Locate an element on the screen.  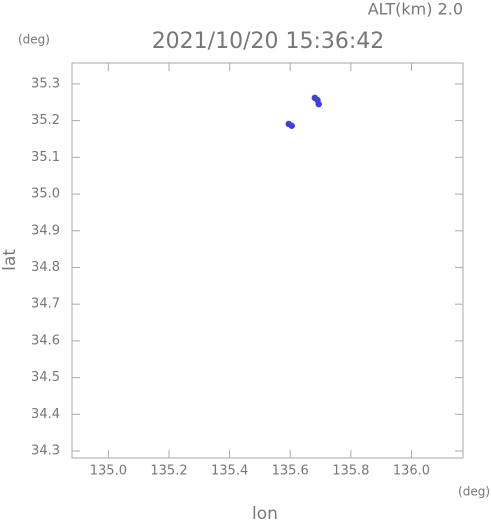
y-tick-label: 34.7 is located at coordinates (45, 304).